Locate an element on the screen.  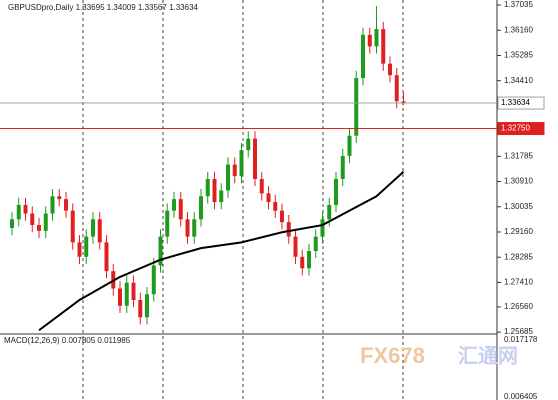
macd-title: MACD(12,26,9) is located at coordinates (32, 340).